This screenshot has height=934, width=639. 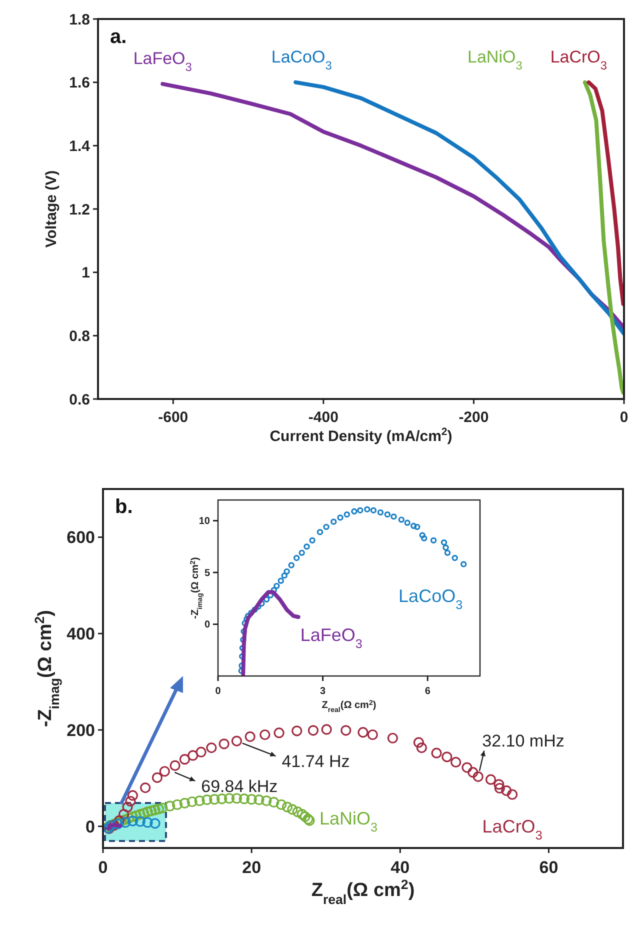 I want to click on y-tick-label: 5, so click(x=207, y=573).